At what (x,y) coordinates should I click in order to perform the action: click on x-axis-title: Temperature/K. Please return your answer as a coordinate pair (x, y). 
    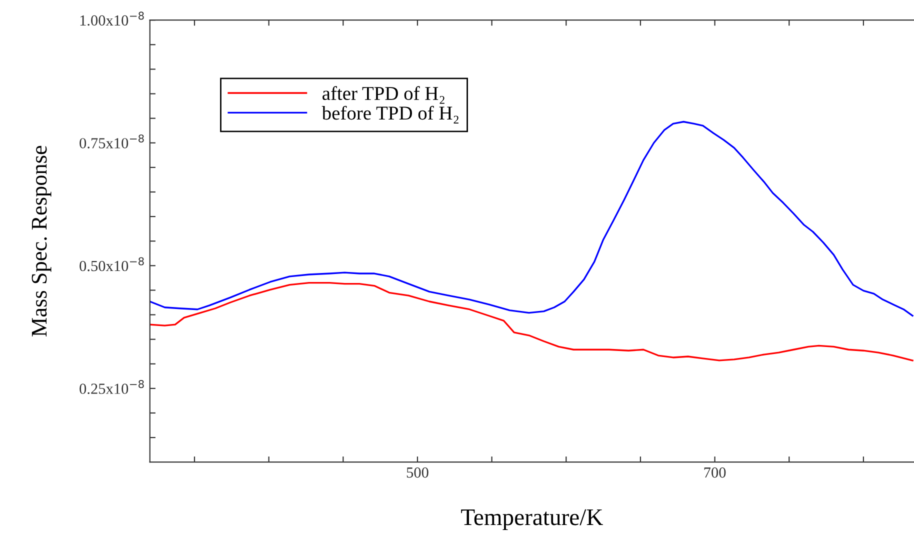
    Looking at the image, I should click on (532, 519).